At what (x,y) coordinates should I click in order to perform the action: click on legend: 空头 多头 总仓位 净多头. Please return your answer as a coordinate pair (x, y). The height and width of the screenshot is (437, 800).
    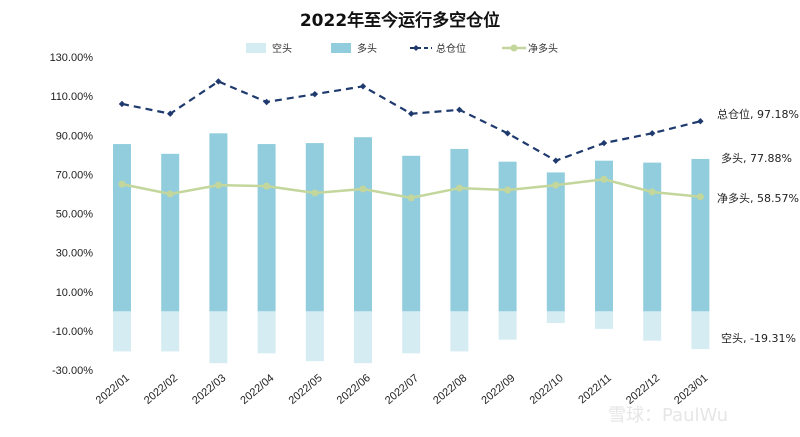
    Looking at the image, I should click on (402, 48).